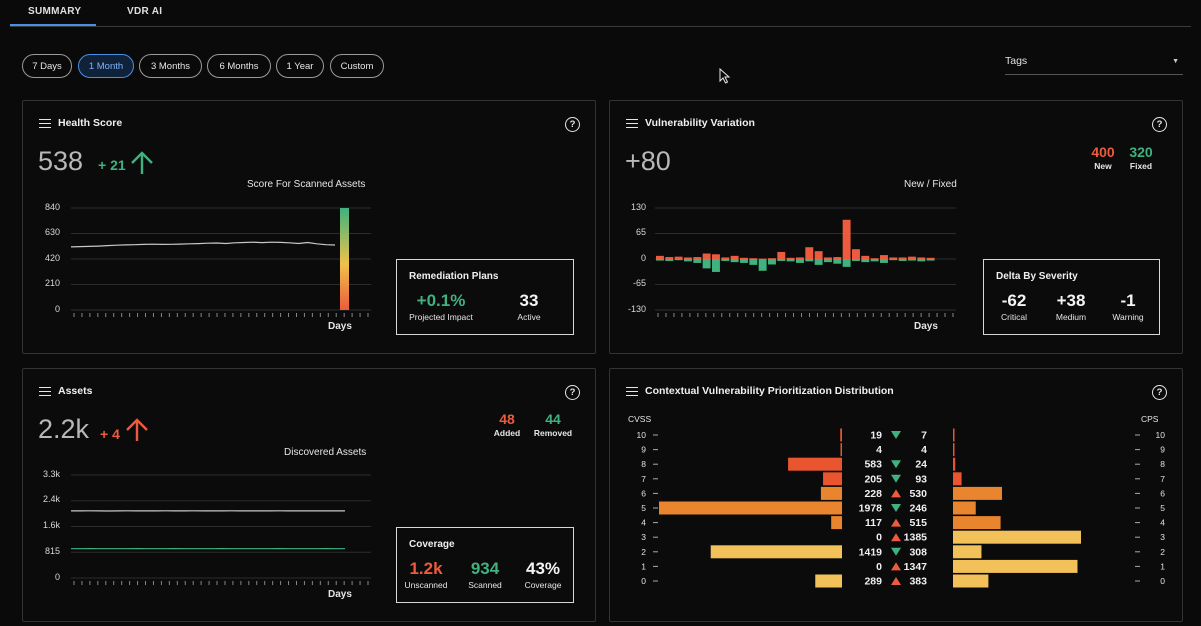 This screenshot has height=626, width=1201. I want to click on cps-count: 246, so click(918, 509).